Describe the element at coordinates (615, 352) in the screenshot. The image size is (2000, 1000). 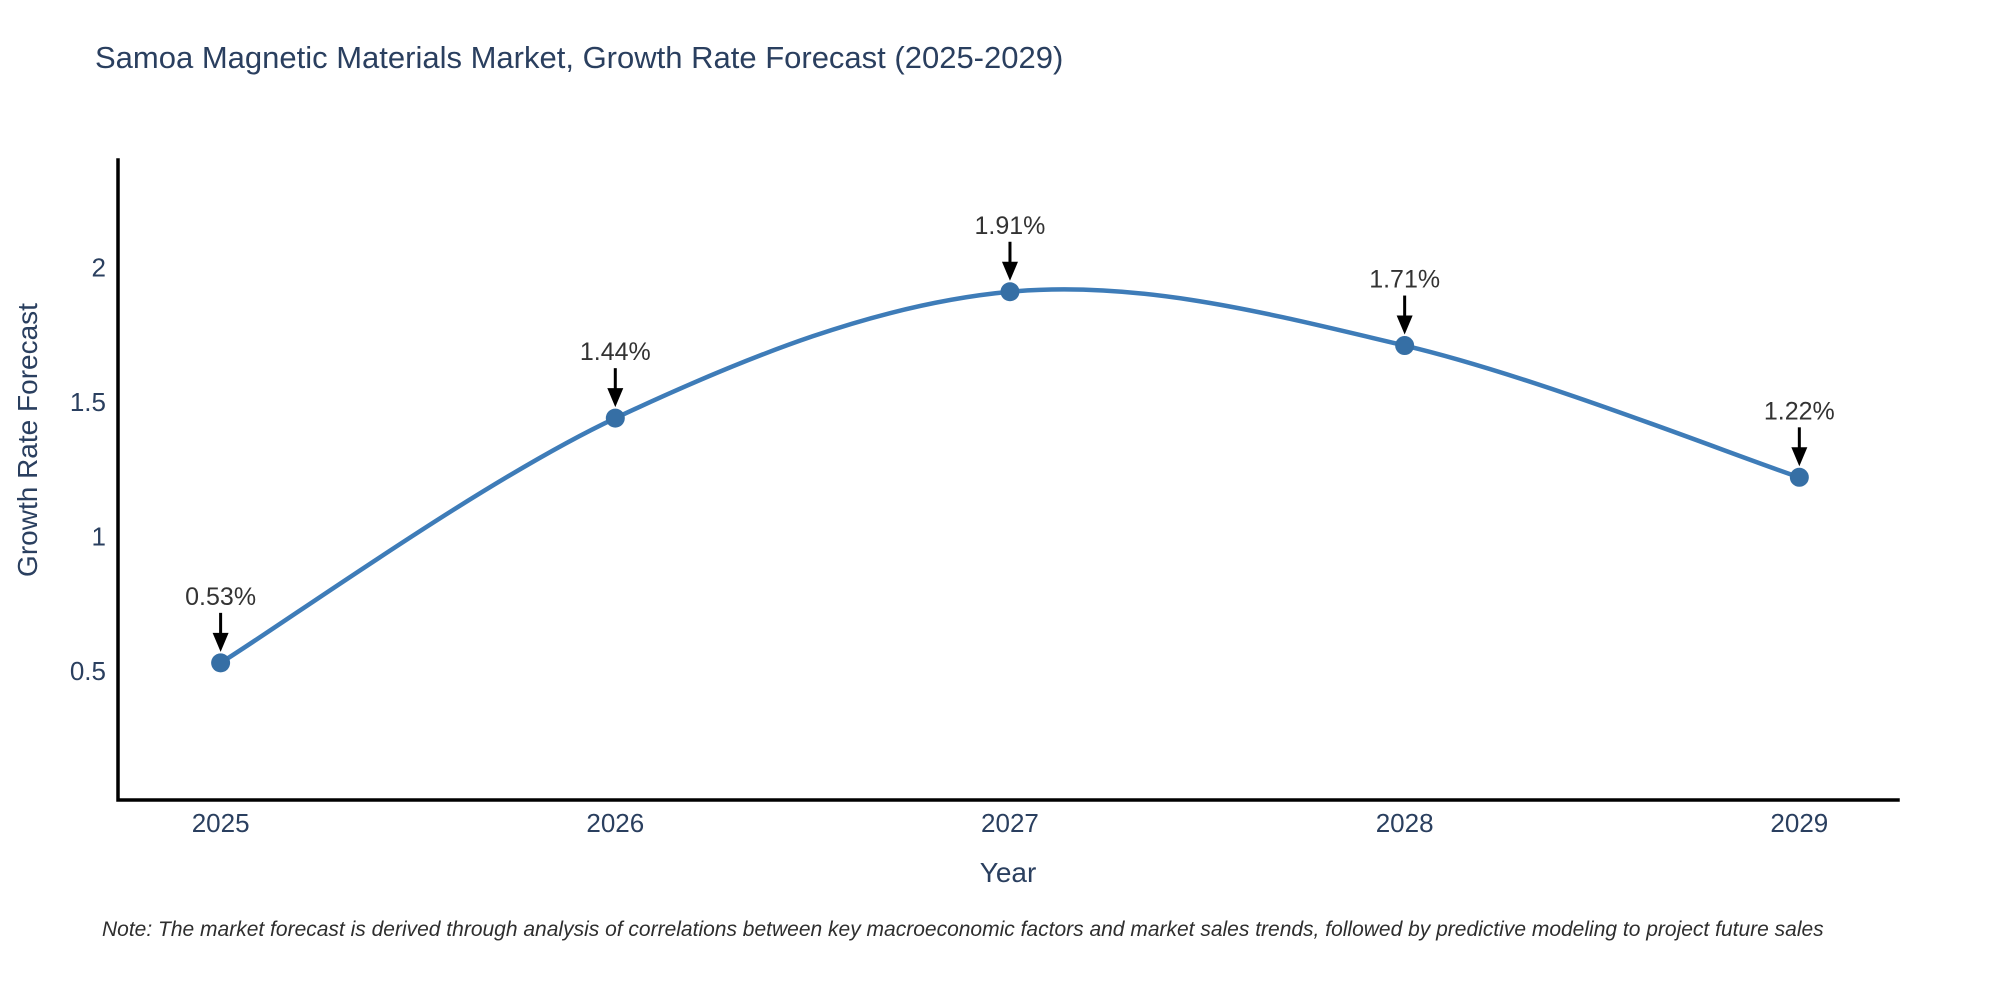
I see `annotation-label: 1.44%` at that location.